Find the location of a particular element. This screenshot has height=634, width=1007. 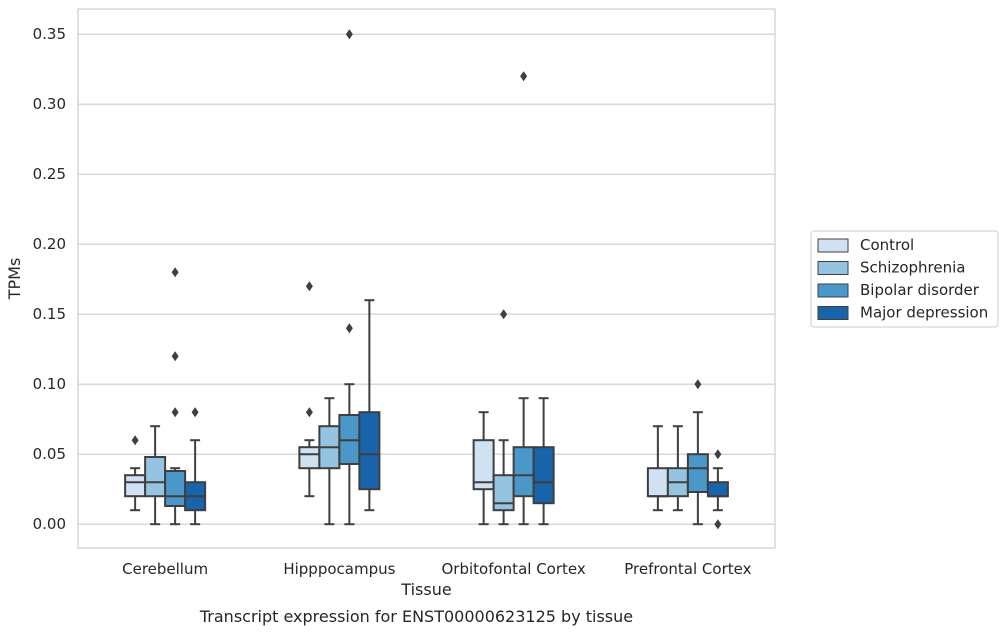

legend-label: Bipolar disorder is located at coordinates (920, 290).